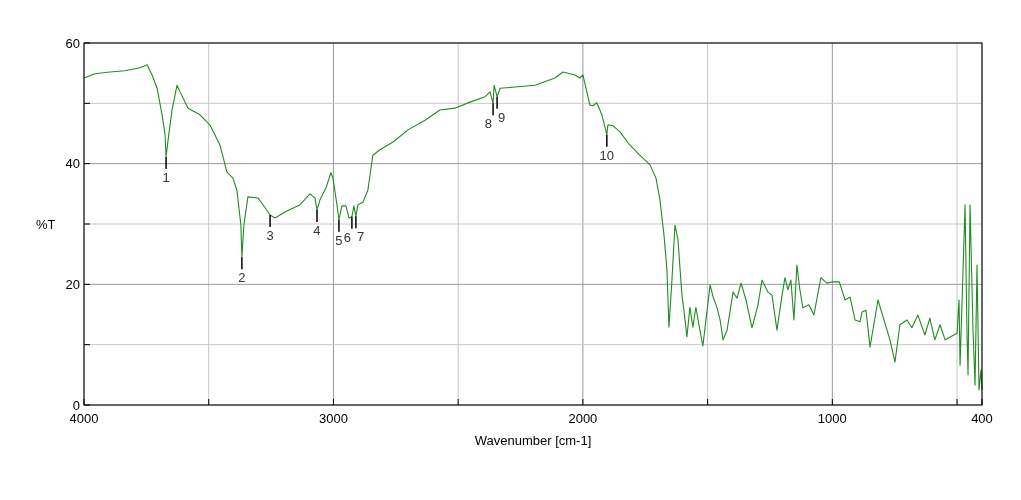 This screenshot has height=500, width=1021. I want to click on annotation: 3, so click(270, 235).